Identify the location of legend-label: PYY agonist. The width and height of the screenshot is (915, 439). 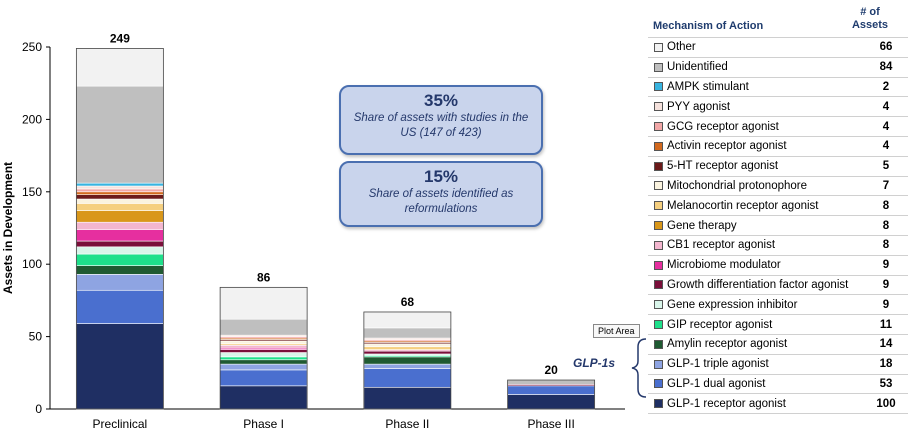
(699, 106).